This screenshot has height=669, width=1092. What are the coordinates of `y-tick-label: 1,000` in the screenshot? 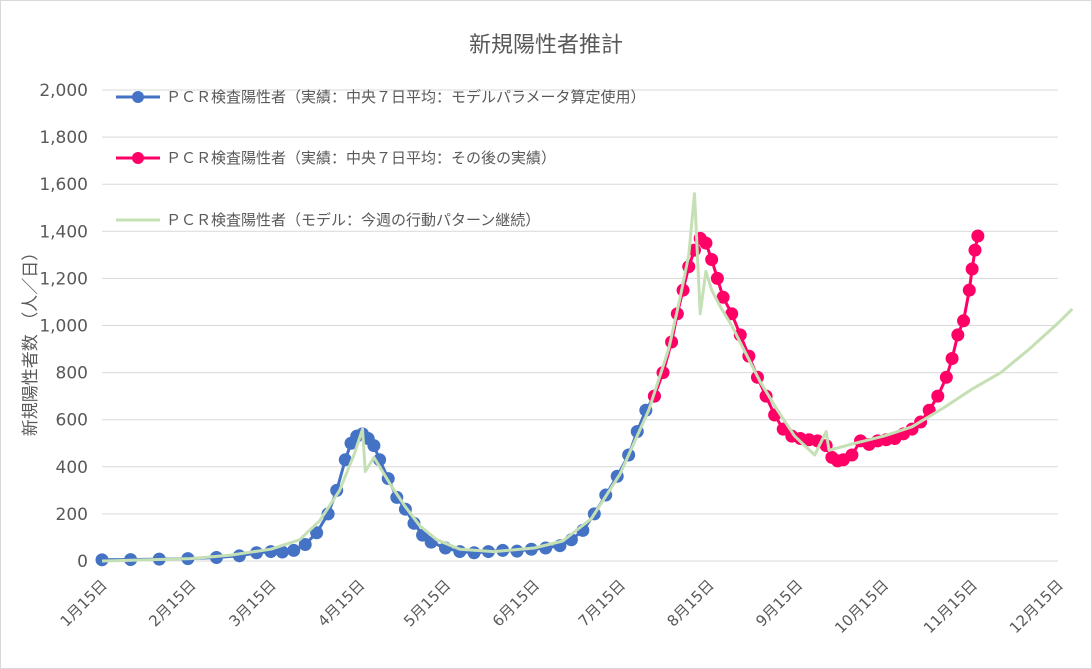 It's located at (63, 327).